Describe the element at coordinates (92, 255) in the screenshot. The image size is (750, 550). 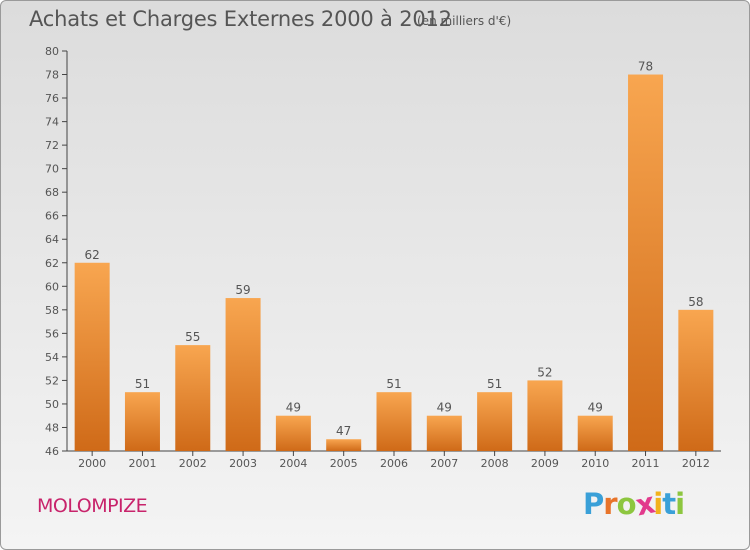
I see `bar-value-label: 62` at that location.